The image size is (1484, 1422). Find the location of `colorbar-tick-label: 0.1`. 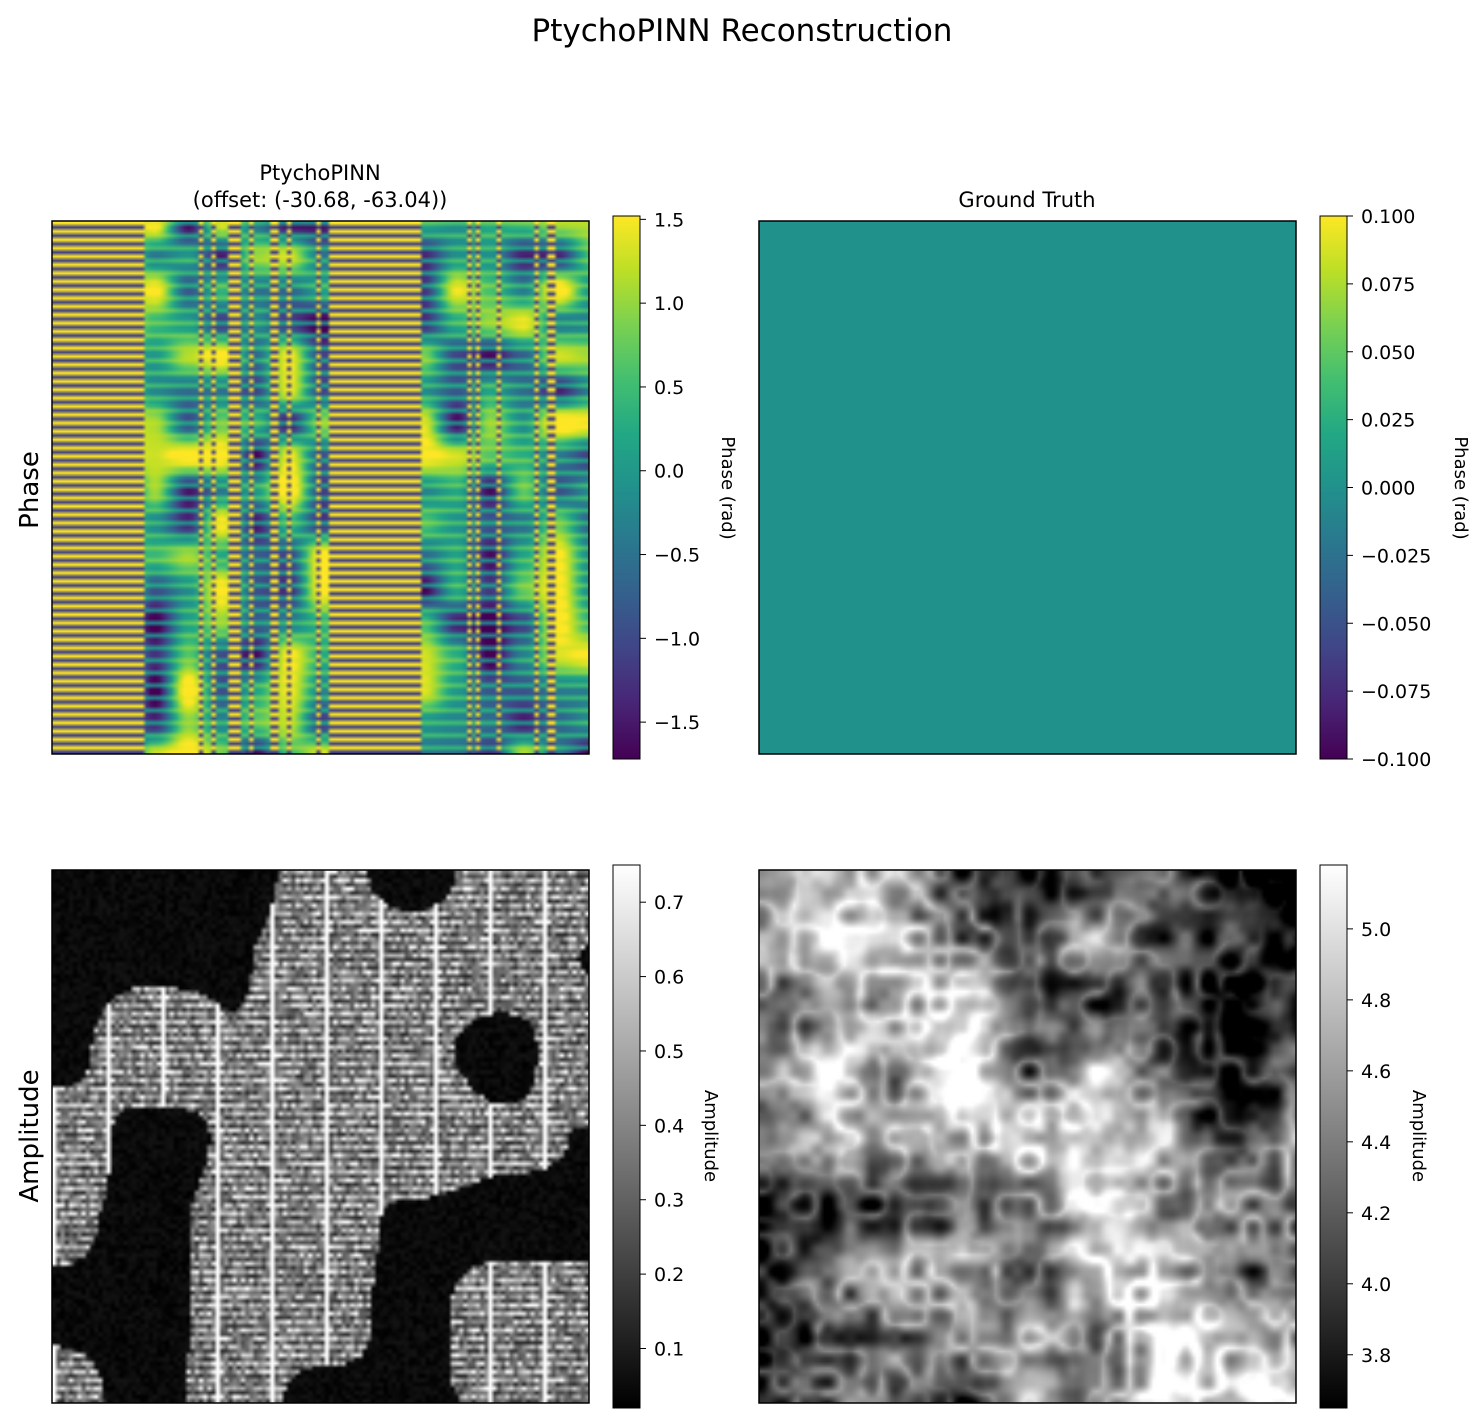

colorbar-tick-label: 0.1 is located at coordinates (669, 1349).